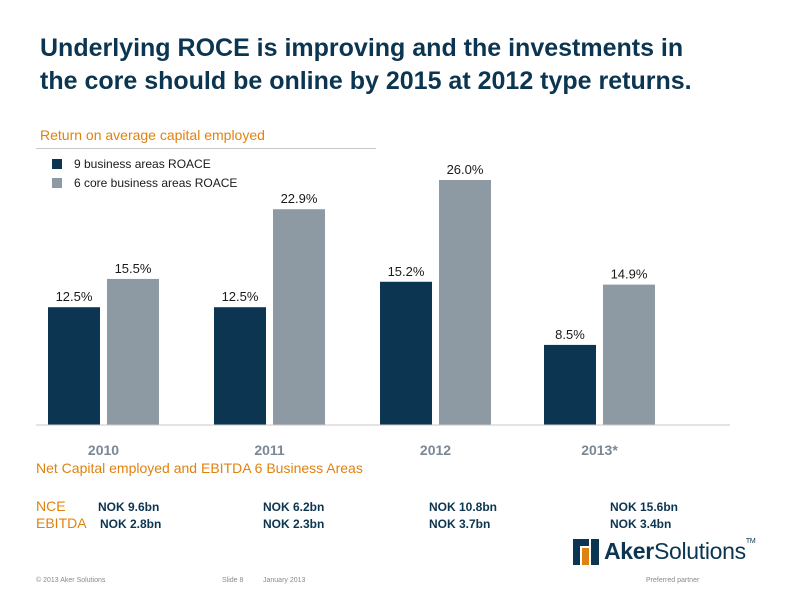 The image size is (800, 600). What do you see at coordinates (299, 198) in the screenshot?
I see `data-label: 22.9%` at bounding box center [299, 198].